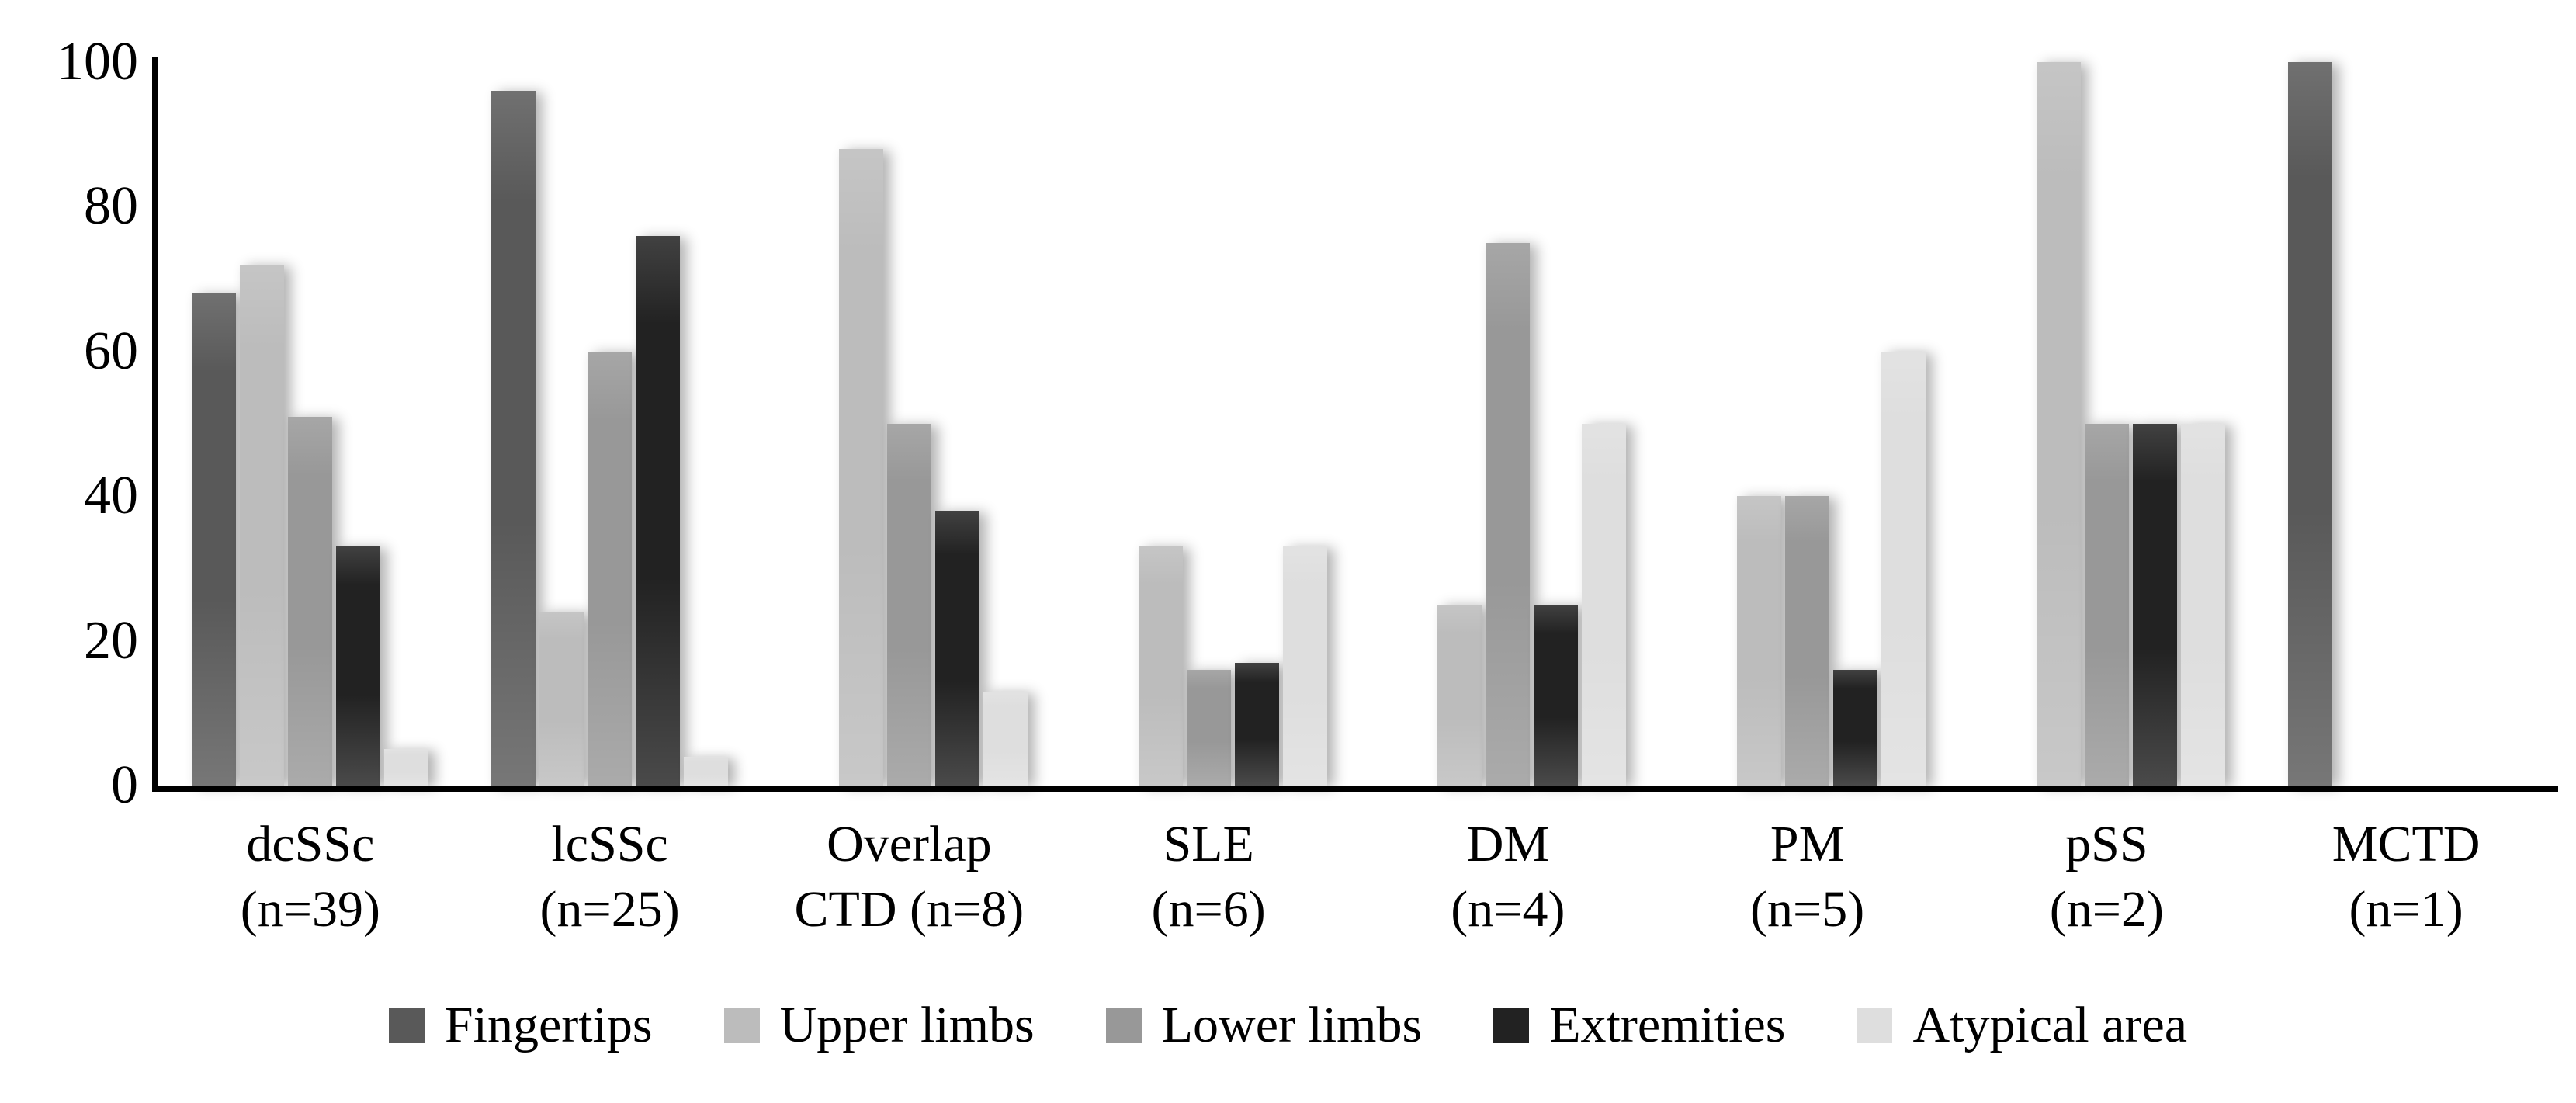 The height and width of the screenshot is (1103, 2576). Describe the element at coordinates (909, 909) in the screenshot. I see `x-category-label-line2: CTD (n=8)` at that location.